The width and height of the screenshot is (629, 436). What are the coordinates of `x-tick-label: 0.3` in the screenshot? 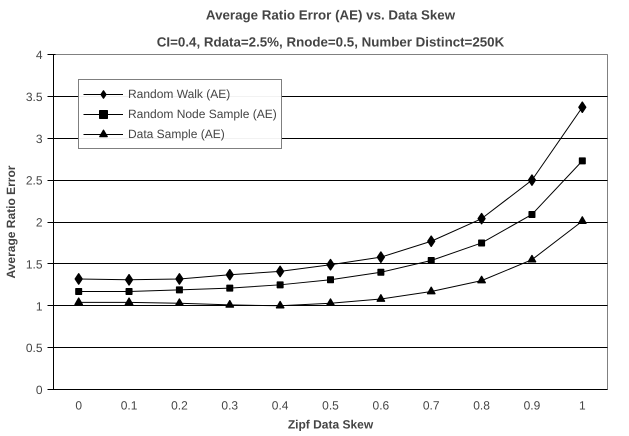 It's located at (229, 405).